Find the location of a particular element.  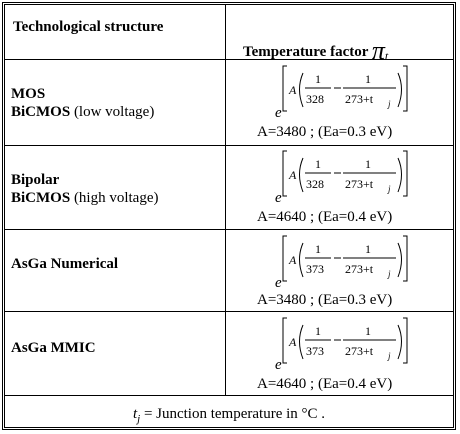

column-divider is located at coordinates (225, 200).